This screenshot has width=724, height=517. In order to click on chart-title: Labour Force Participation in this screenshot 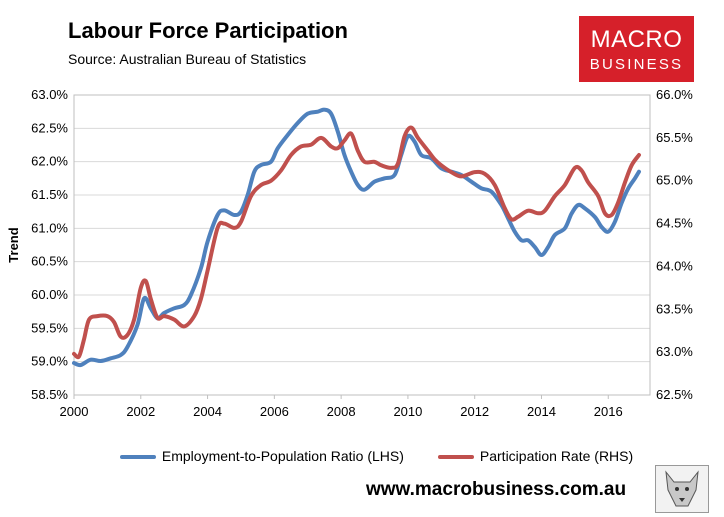, I will do `click(208, 30)`.